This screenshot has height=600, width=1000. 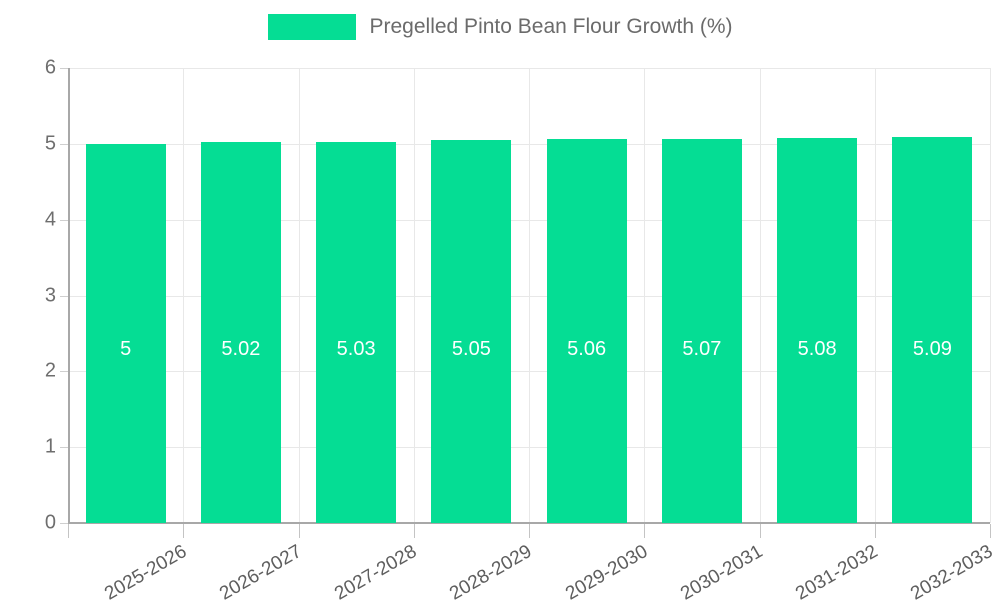 I want to click on bar-value-label: 5.08, so click(x=817, y=348).